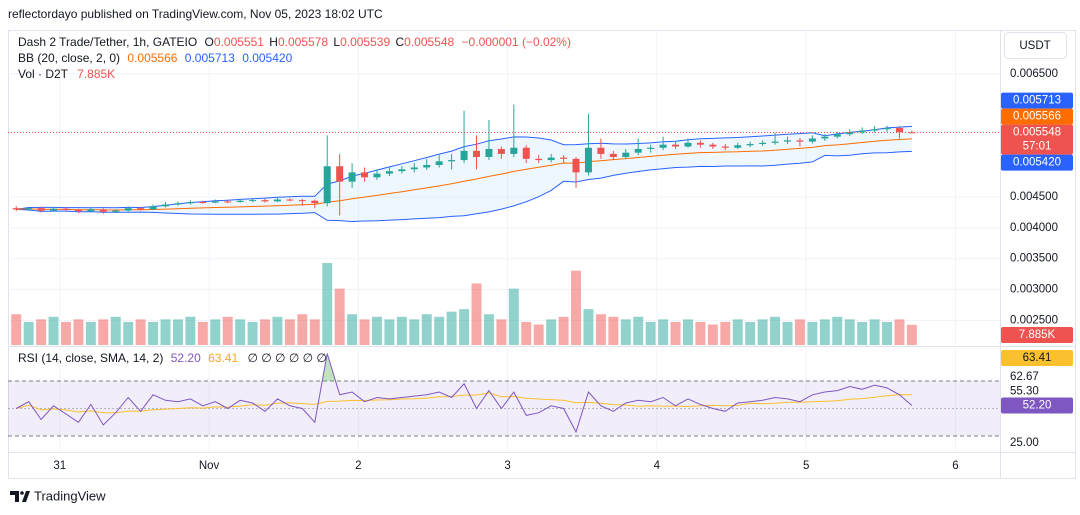 The width and height of the screenshot is (1080, 515). I want to click on vol-label: Vol · D2T, so click(43, 74).